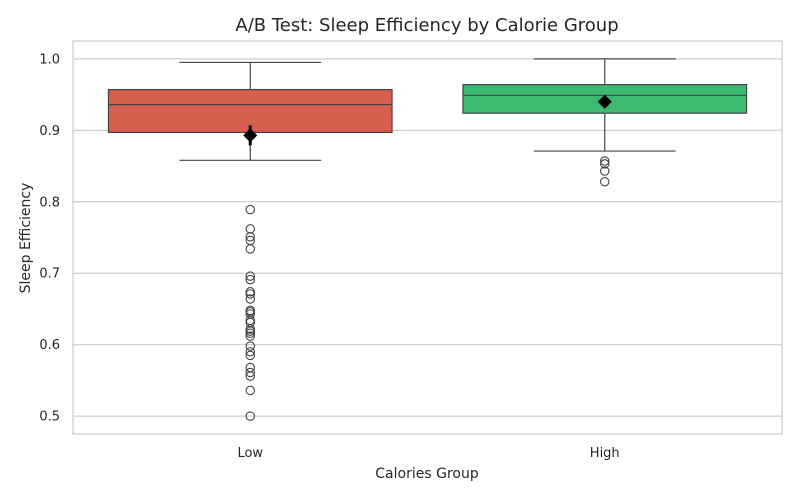  I want to click on y-tick-label: 0.8, so click(49, 202).